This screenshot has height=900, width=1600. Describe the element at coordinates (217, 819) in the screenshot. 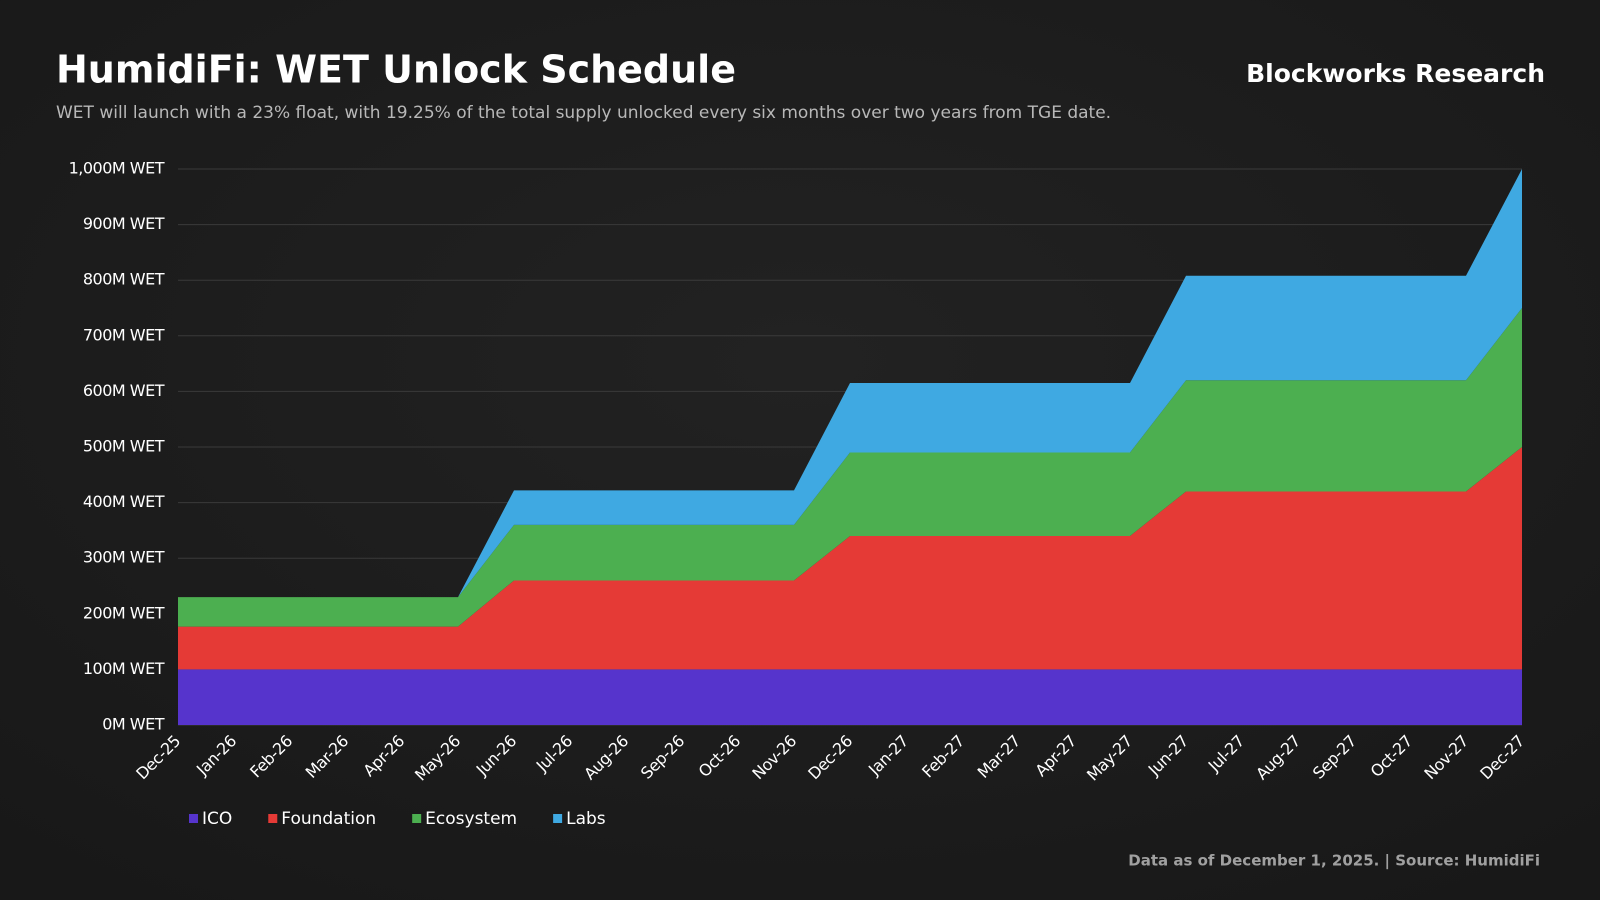

I see `legend-label: ICO` at that location.